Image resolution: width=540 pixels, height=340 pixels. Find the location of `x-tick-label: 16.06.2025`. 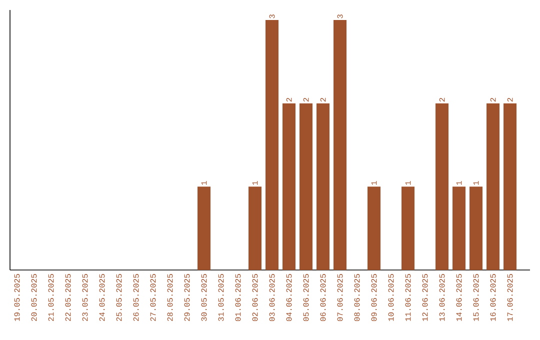

x-tick-label: 16.06.2025 is located at coordinates (493, 297).